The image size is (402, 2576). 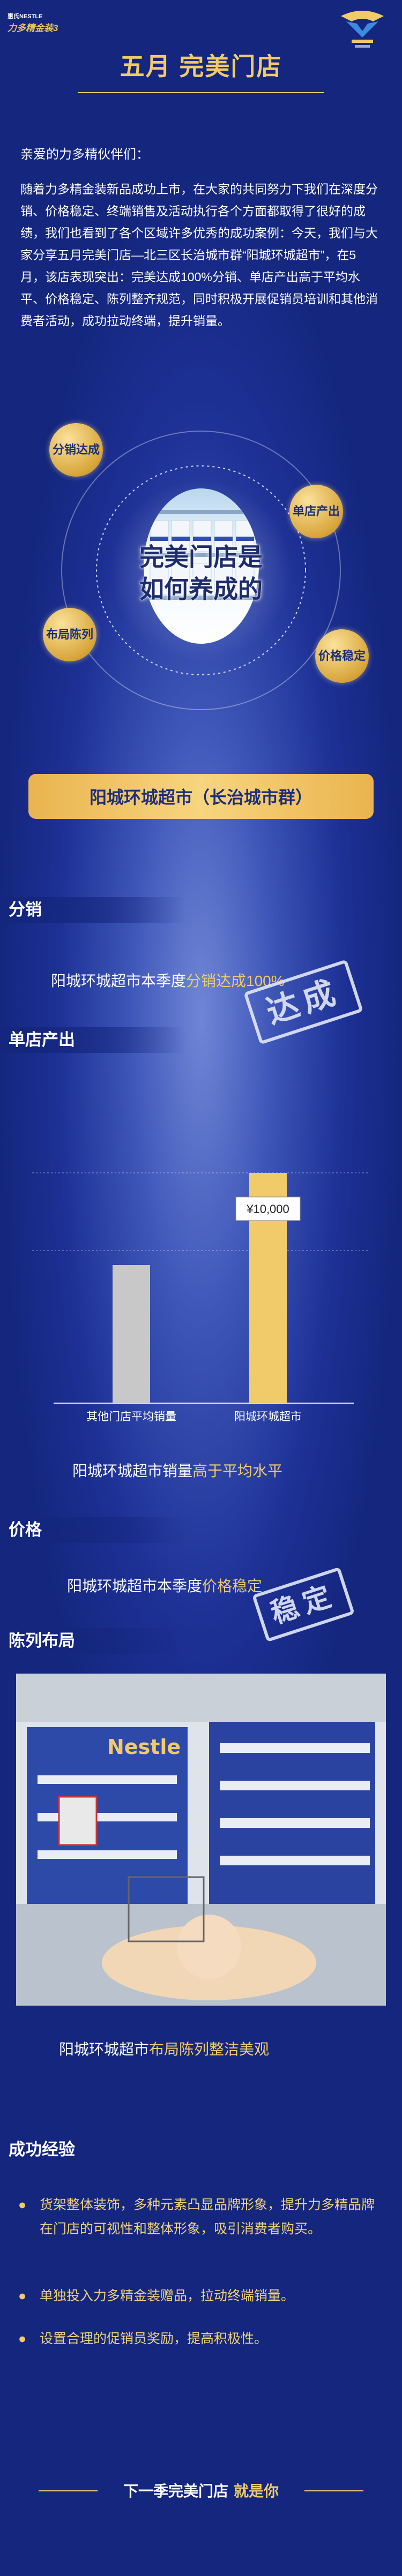 What do you see at coordinates (93, 1530) in the screenshot?
I see `section-heading-price: 价格` at bounding box center [93, 1530].